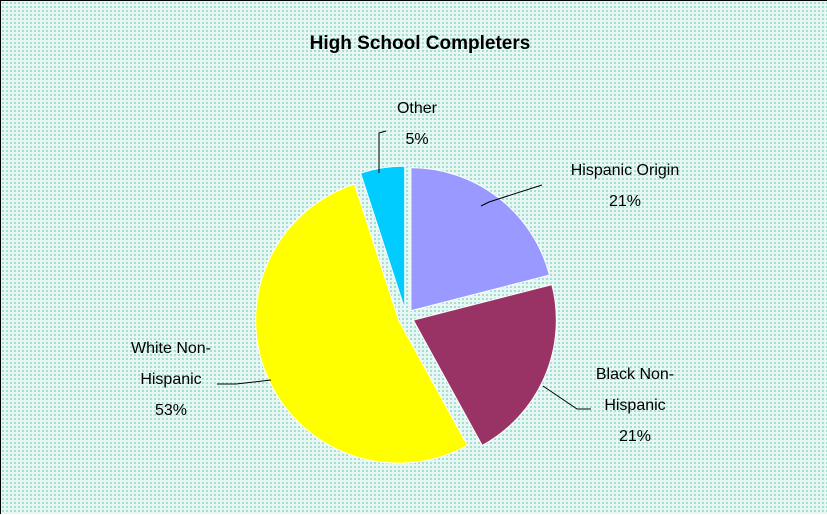  Describe the element at coordinates (511, 195) in the screenshot. I see `leader-line-hispanic-origin` at that location.